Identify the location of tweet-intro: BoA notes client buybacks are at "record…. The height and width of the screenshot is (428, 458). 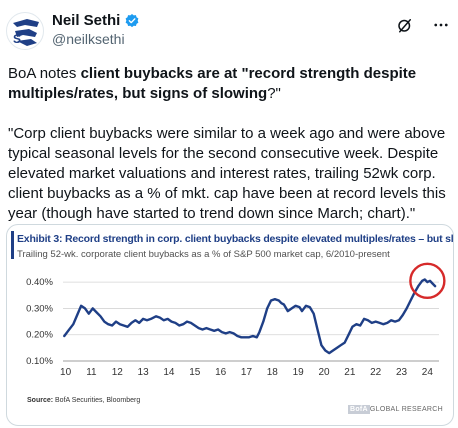
(229, 84).